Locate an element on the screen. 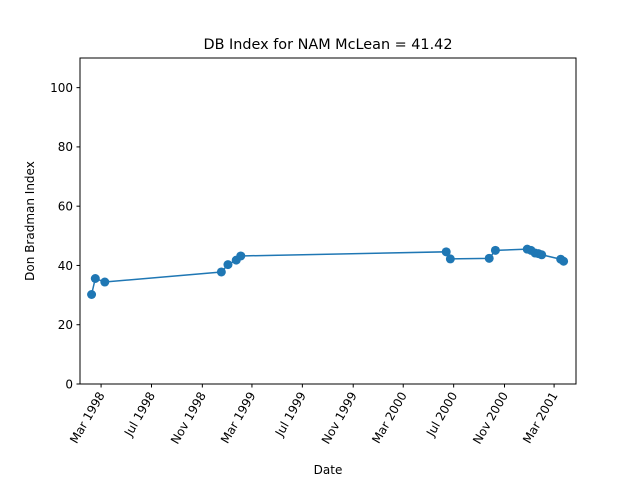 Image resolution: width=640 pixels, height=480 pixels. y-tick-label: 20 is located at coordinates (65, 325).